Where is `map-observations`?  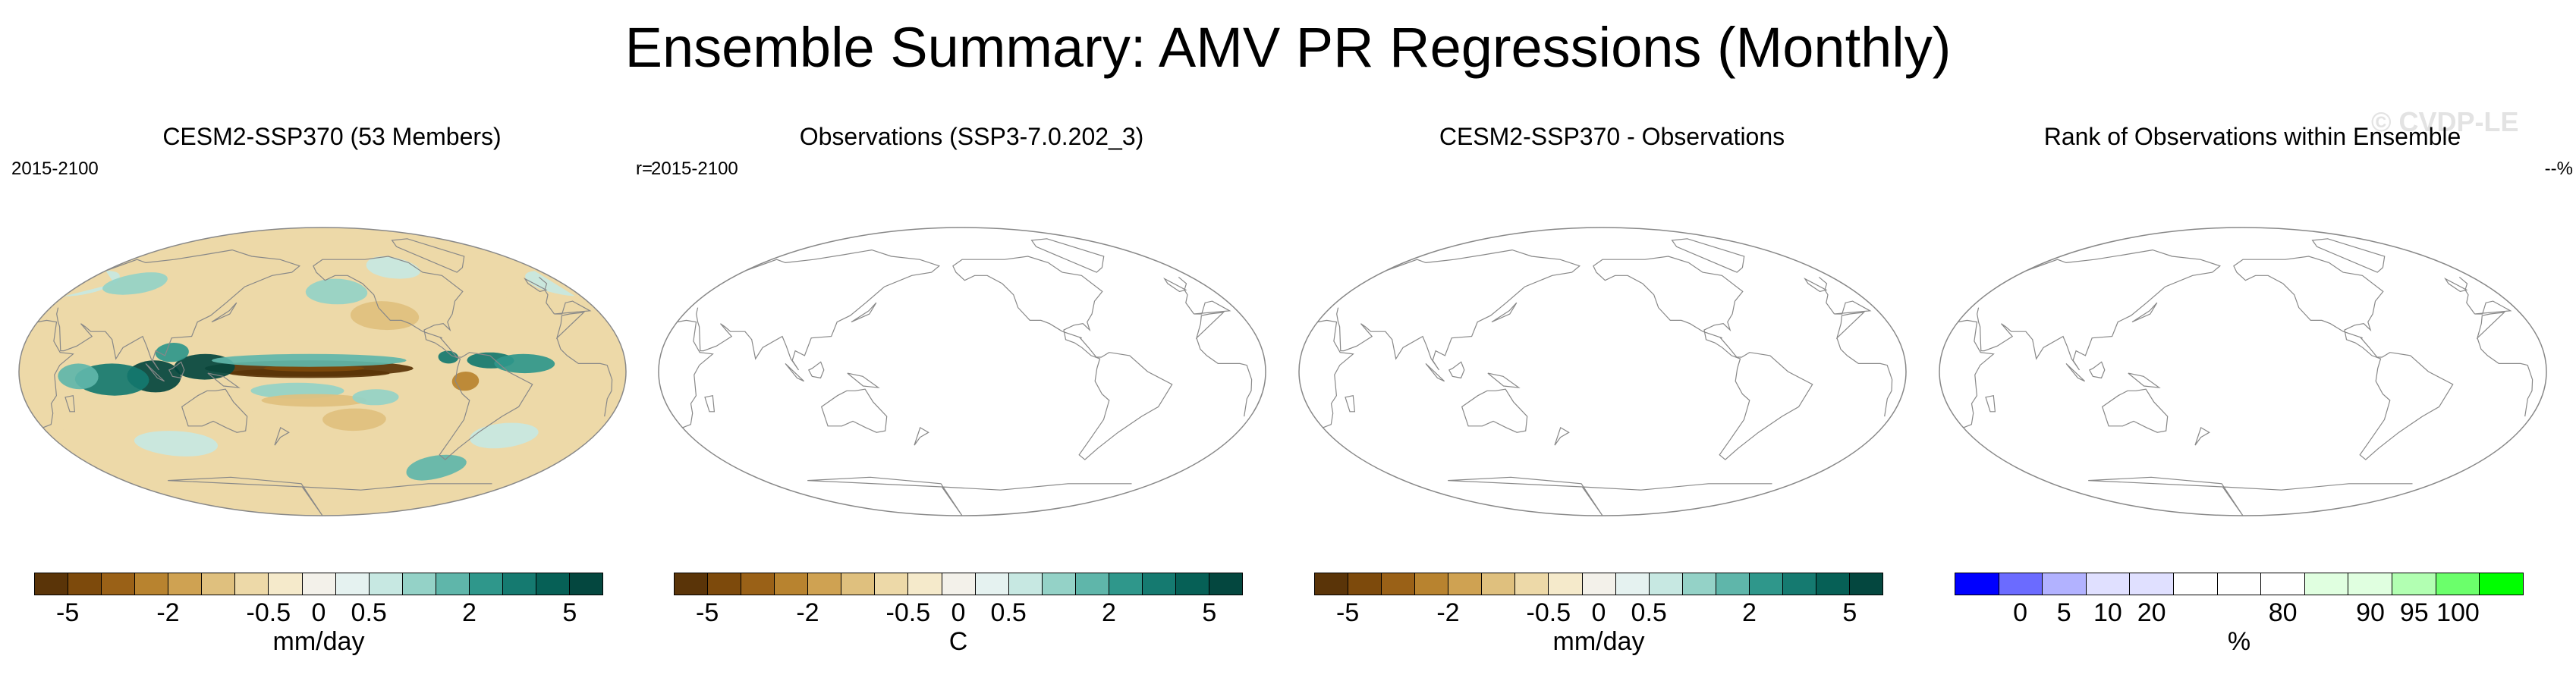
map-observations is located at coordinates (962, 371).